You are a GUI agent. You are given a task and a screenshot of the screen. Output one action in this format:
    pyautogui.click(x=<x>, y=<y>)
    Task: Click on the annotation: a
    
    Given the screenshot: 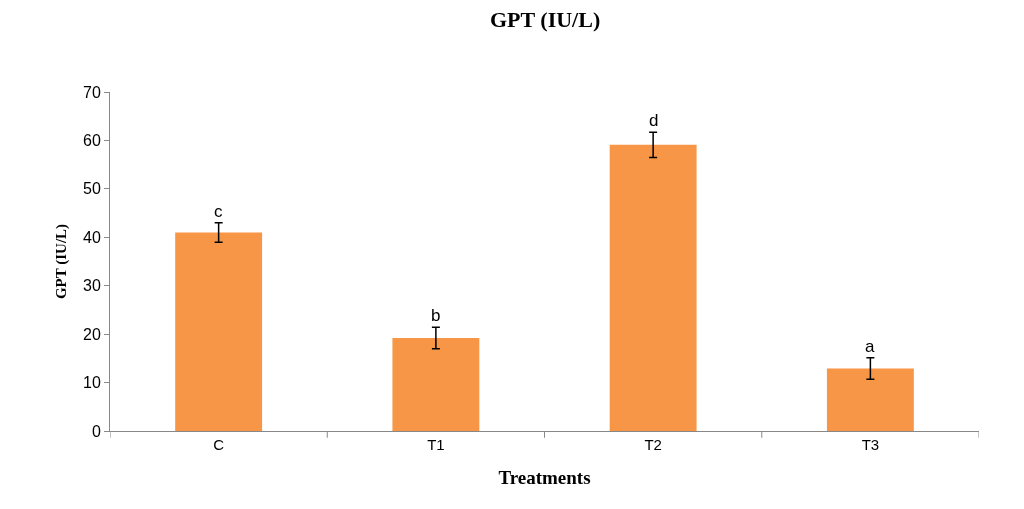 What is the action you would take?
    pyautogui.click(x=870, y=346)
    